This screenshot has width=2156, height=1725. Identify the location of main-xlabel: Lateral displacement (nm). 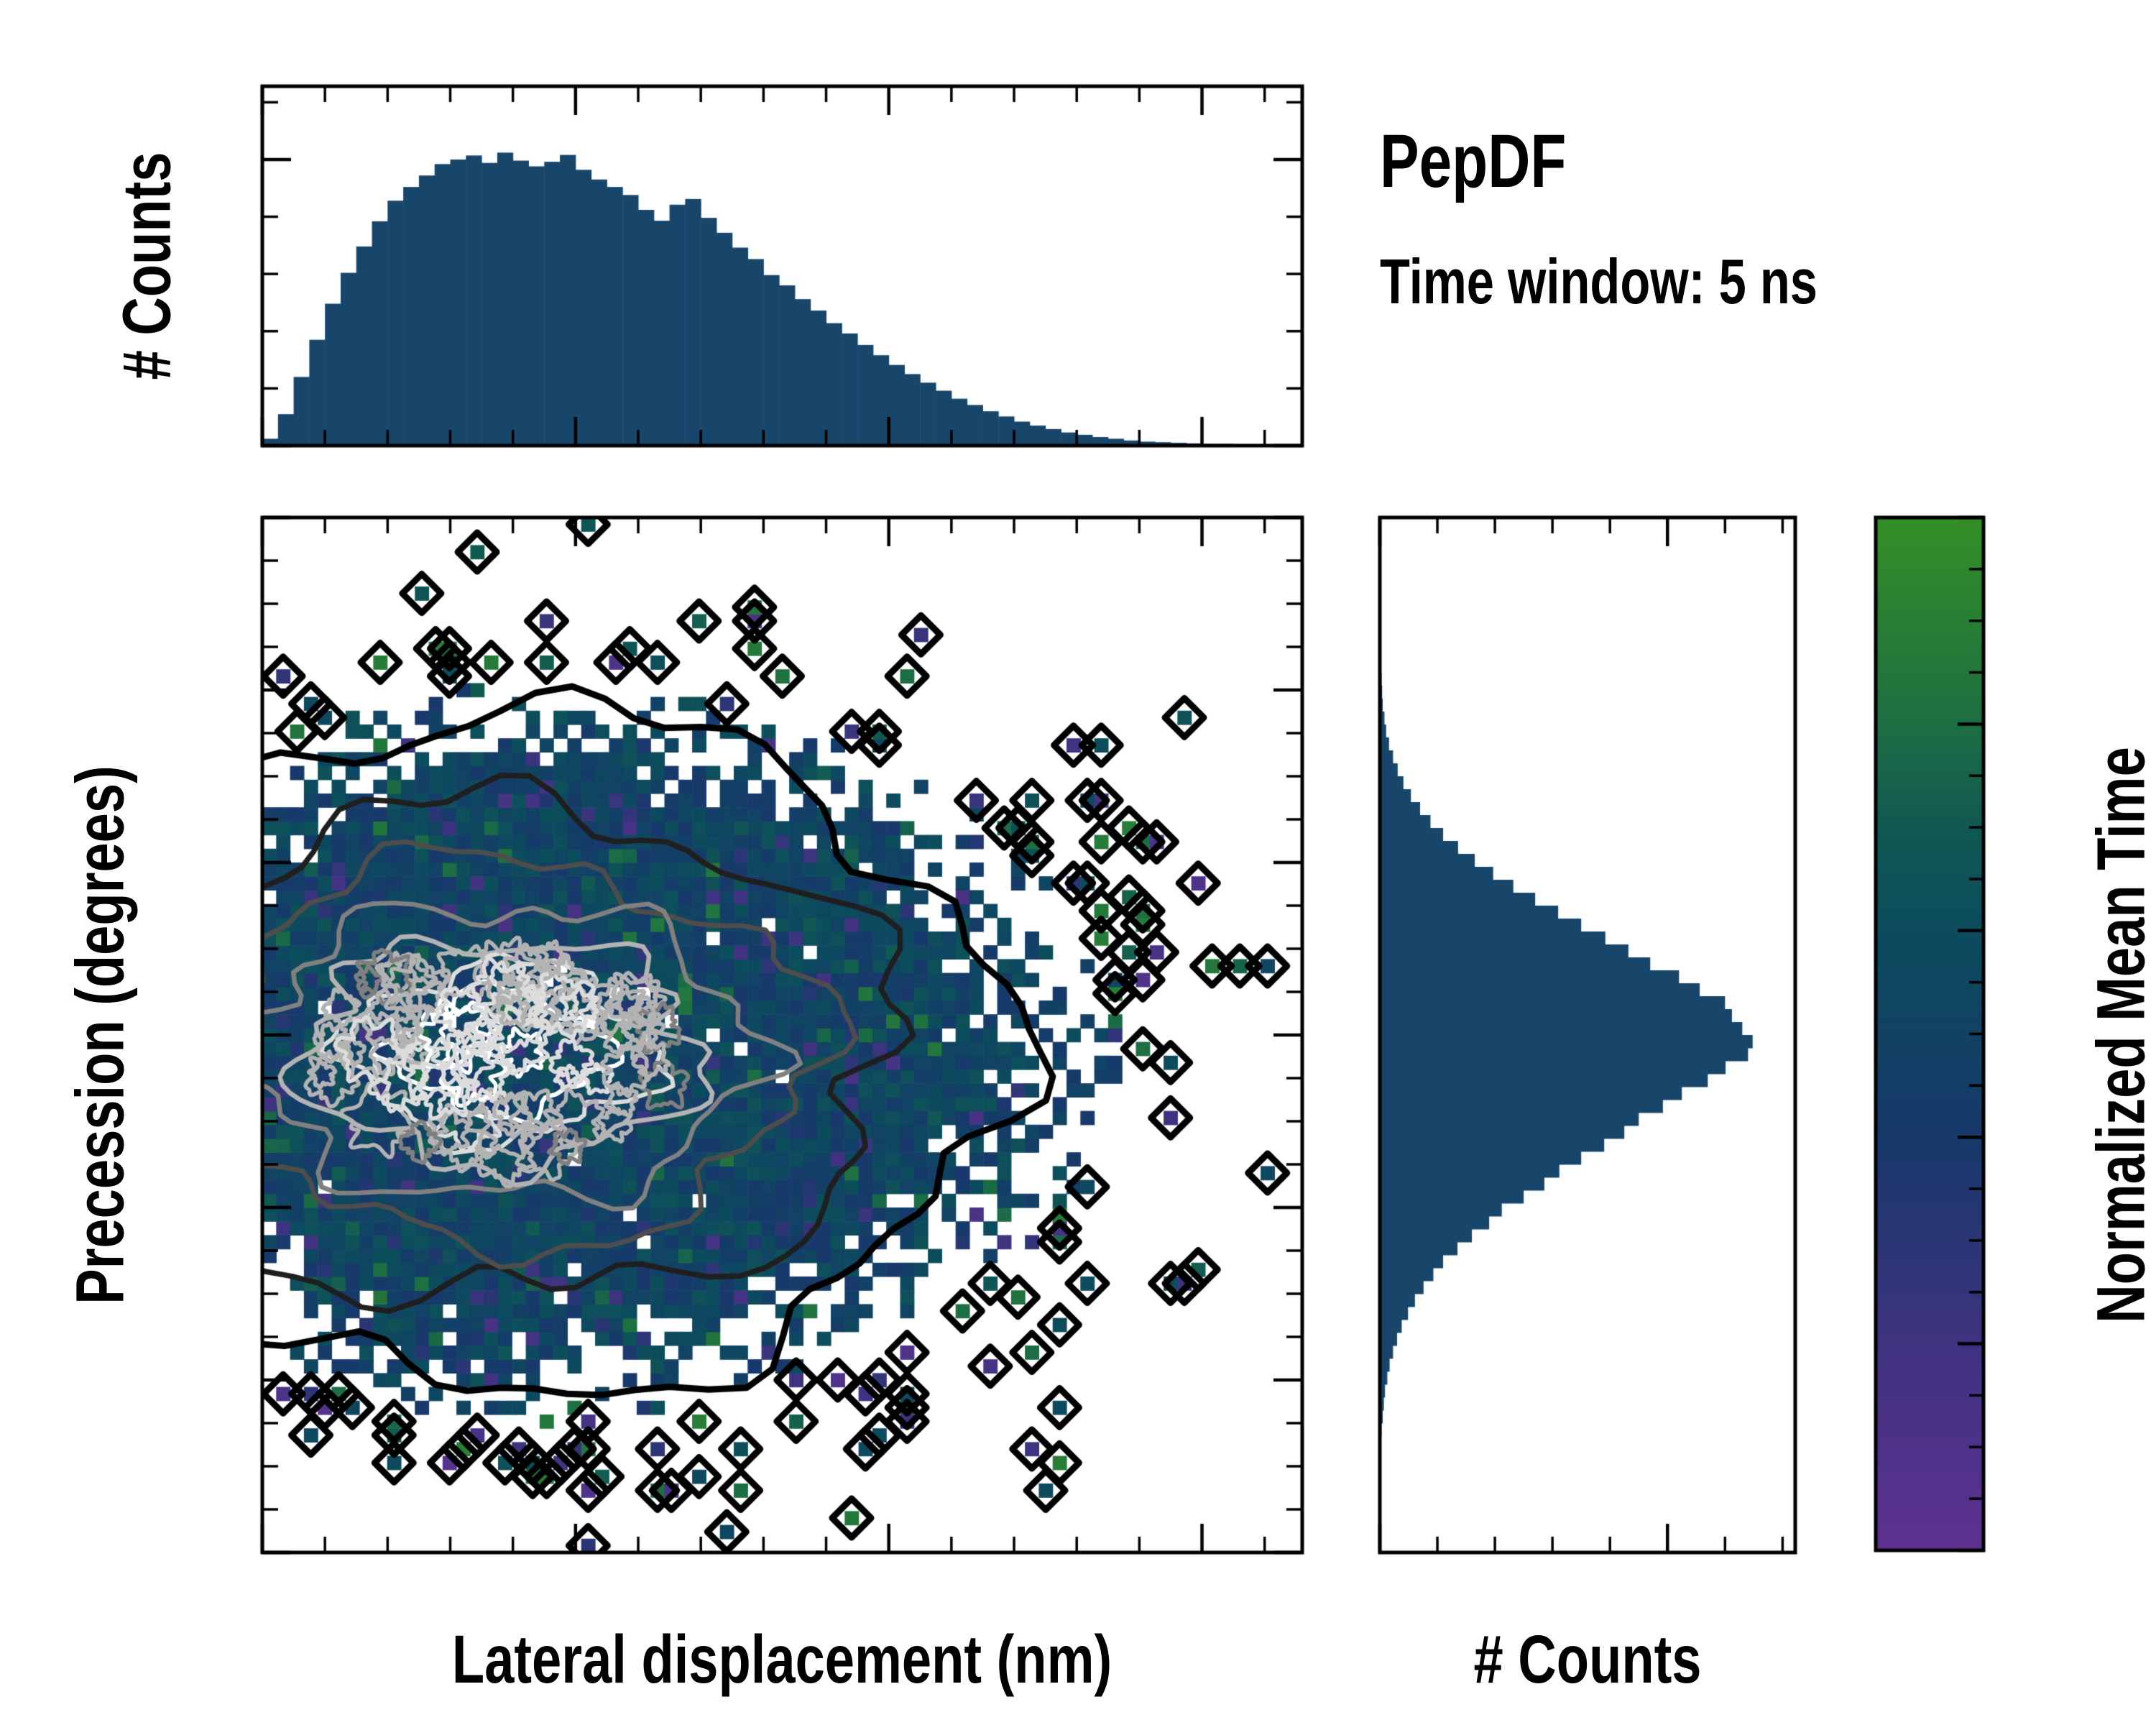
(781, 1660).